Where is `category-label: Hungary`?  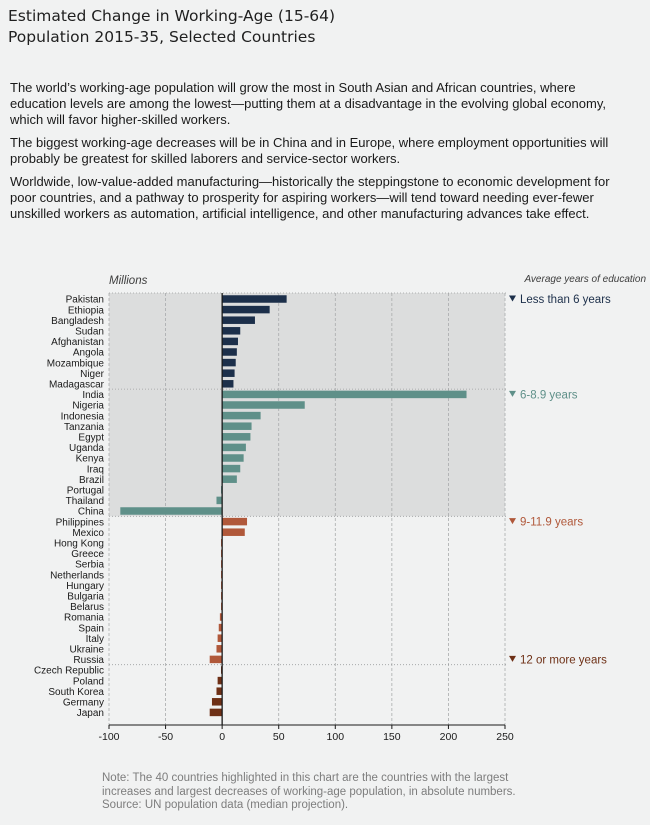
category-label: Hungary is located at coordinates (85, 586).